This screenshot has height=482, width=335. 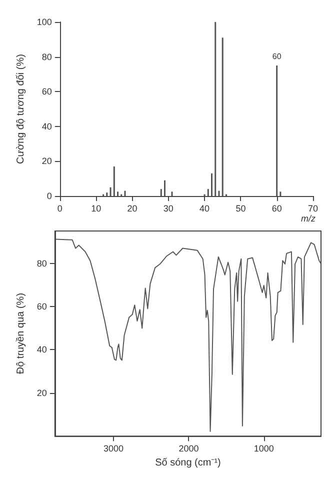 What do you see at coordinates (308, 219) in the screenshot?
I see `x-axis-title: m/z` at bounding box center [308, 219].